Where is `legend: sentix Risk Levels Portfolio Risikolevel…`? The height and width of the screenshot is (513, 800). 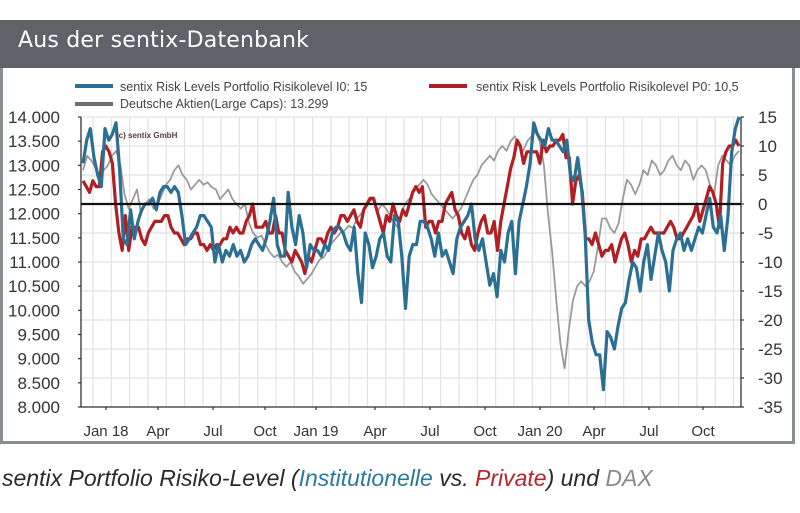 legend: sentix Risk Levels Portfolio Risikolevel… is located at coordinates (407, 95).